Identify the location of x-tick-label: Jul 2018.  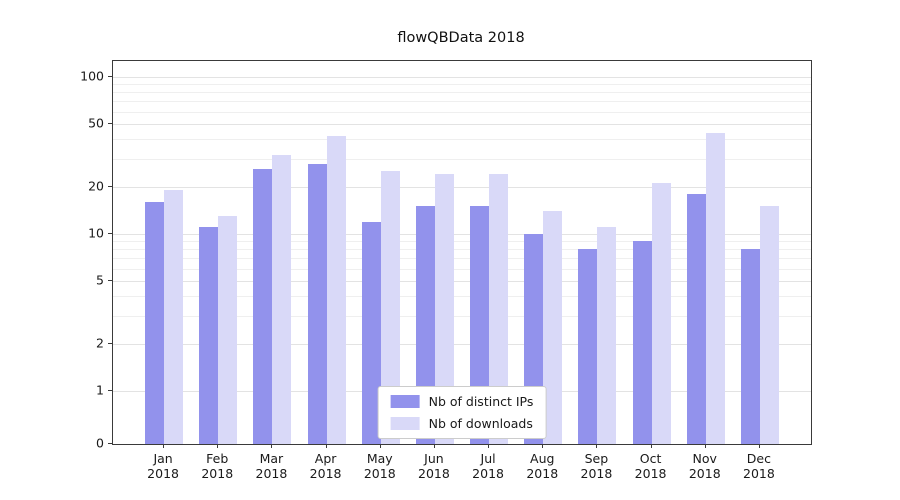
(488, 466).